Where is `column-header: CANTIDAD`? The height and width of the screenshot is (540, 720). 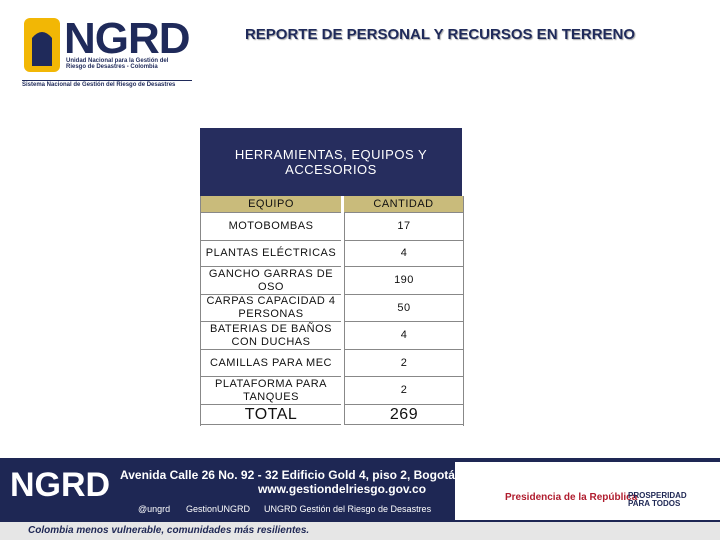 column-header: CANTIDAD is located at coordinates (403, 204).